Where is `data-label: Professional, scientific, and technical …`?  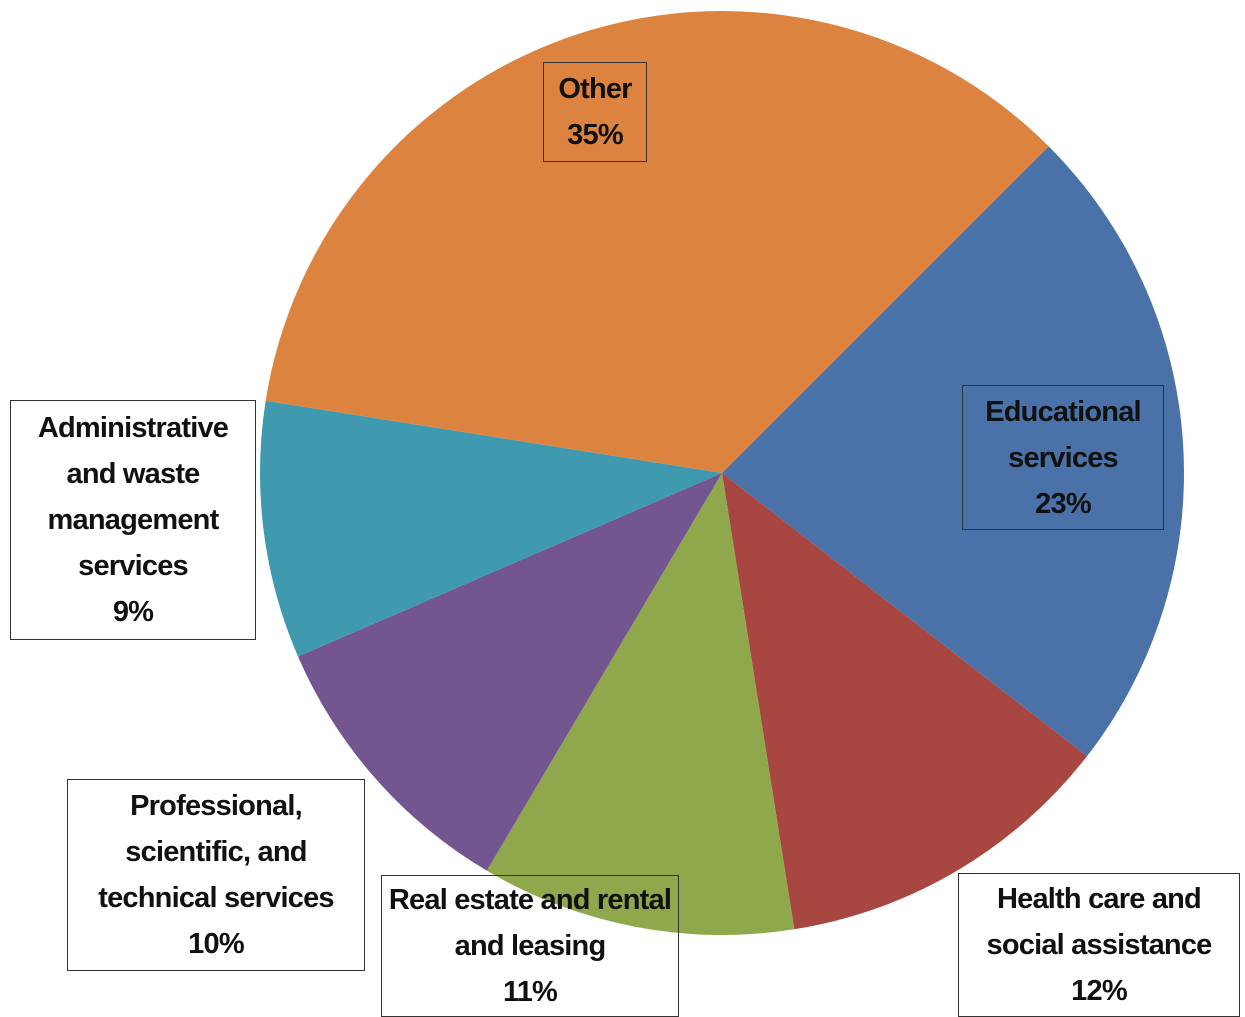
data-label: Professional, scientific, and technical … is located at coordinates (216, 875).